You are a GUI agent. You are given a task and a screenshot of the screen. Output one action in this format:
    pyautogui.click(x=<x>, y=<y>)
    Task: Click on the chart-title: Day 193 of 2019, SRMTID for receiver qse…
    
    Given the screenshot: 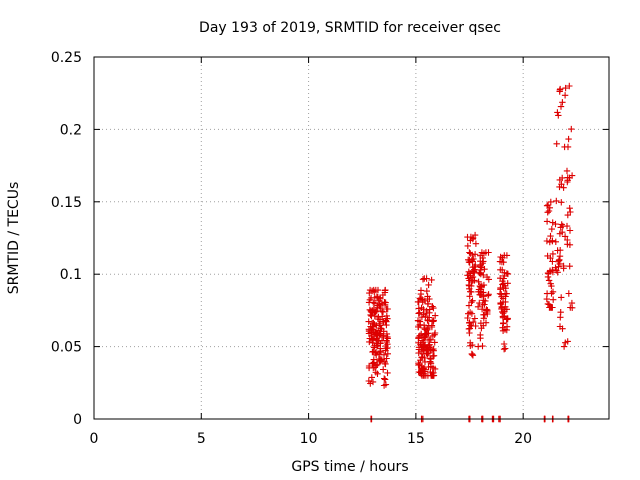 What is the action you would take?
    pyautogui.click(x=350, y=28)
    